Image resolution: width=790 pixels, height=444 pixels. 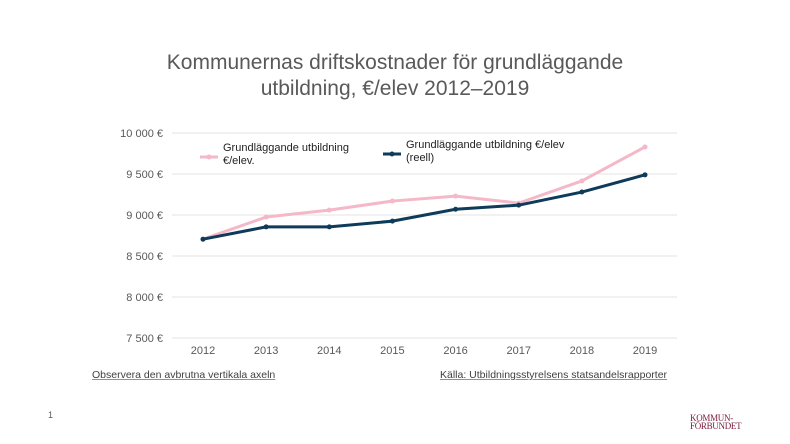 What do you see at coordinates (144, 175) in the screenshot?
I see `y-tick-label: 9 500 €` at bounding box center [144, 175].